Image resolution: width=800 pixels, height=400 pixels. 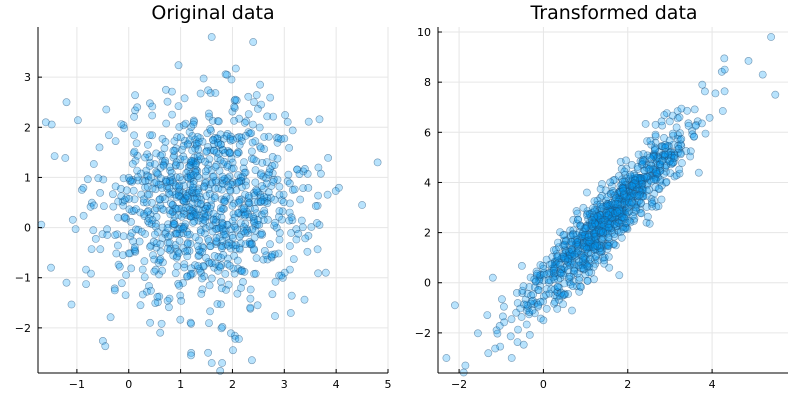 What do you see at coordinates (27, 77) in the screenshot?
I see `y-tick-label: 3` at bounding box center [27, 77].